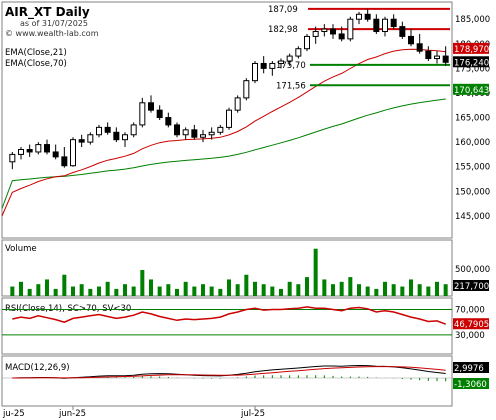  What do you see at coordinates (13, 414) in the screenshot?
I see `x-tick-label: ju-25` at bounding box center [13, 414].